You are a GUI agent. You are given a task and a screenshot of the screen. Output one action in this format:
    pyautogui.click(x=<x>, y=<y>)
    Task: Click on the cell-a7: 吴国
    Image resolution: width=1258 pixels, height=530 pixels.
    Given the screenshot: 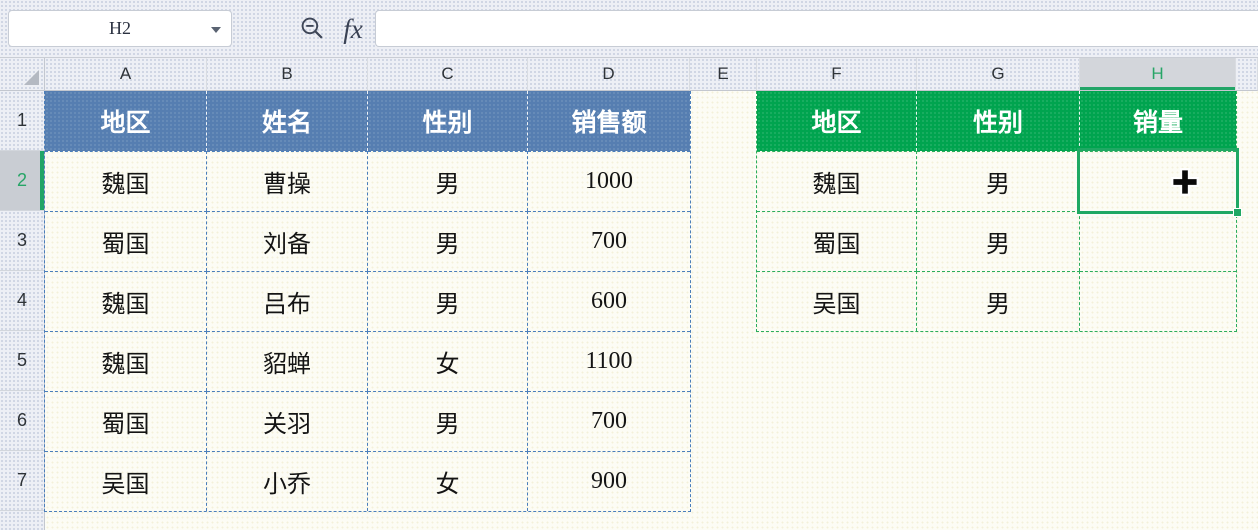 What is the action you would take?
    pyautogui.click(x=126, y=481)
    